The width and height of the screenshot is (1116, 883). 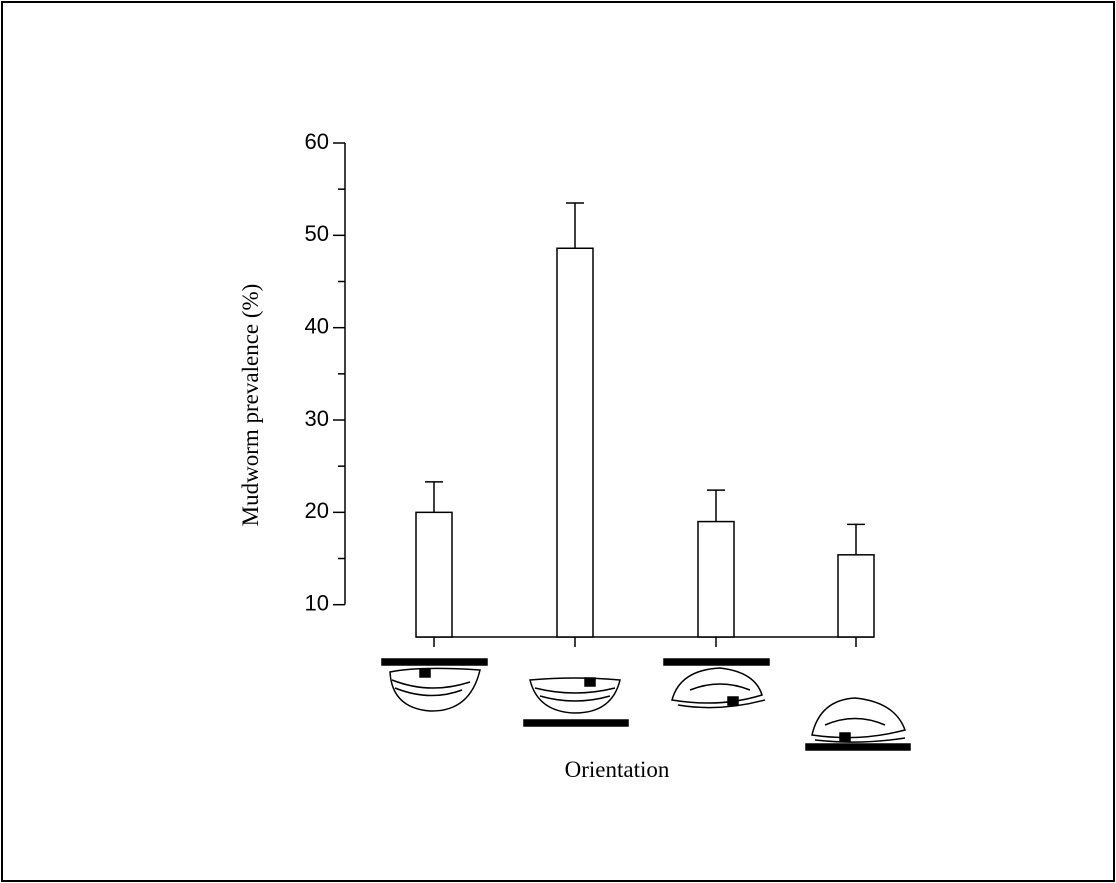 What do you see at coordinates (317, 418) in the screenshot?
I see `y-tick-label: 30` at bounding box center [317, 418].